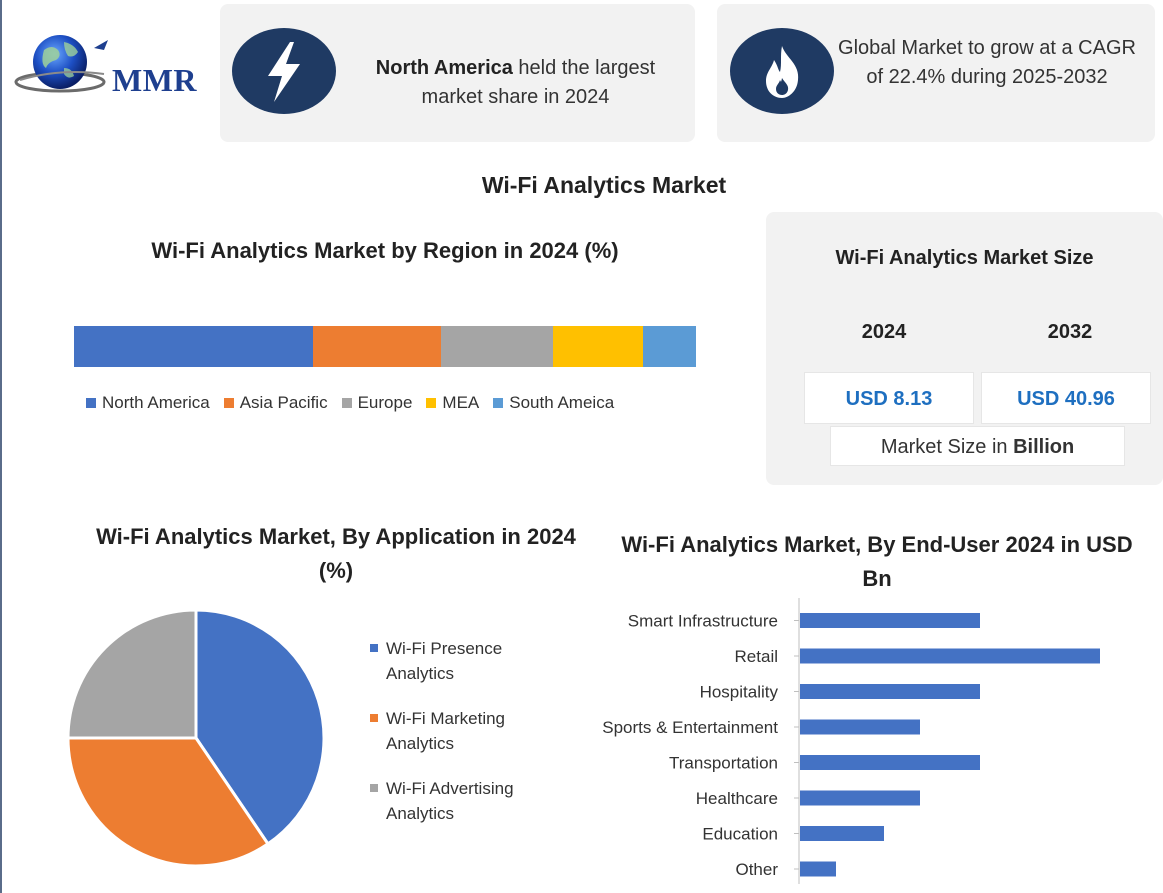  Describe the element at coordinates (61, 64) in the screenshot. I see `globe-icon` at that location.